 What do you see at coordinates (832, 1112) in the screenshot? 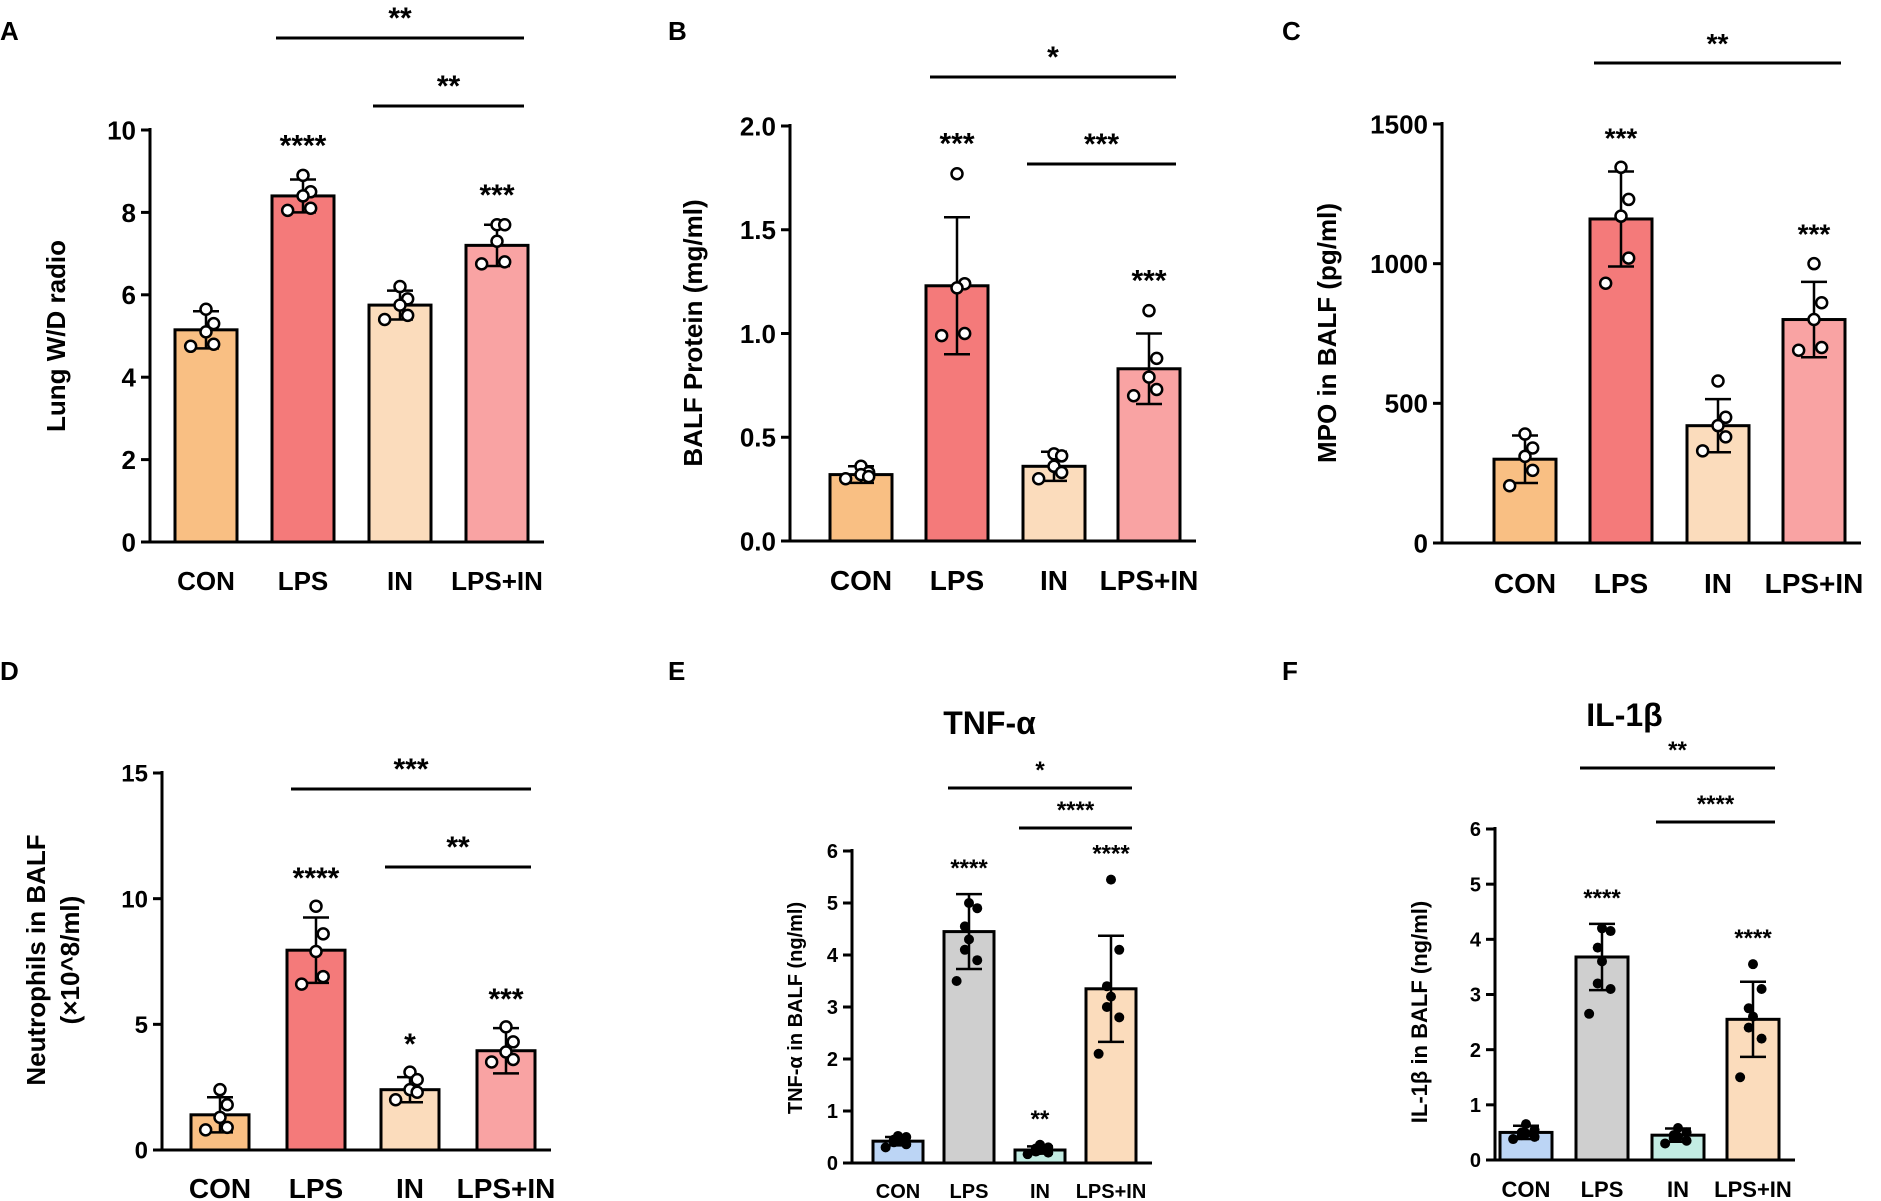
I see `y-tick-label: 1` at bounding box center [832, 1112].